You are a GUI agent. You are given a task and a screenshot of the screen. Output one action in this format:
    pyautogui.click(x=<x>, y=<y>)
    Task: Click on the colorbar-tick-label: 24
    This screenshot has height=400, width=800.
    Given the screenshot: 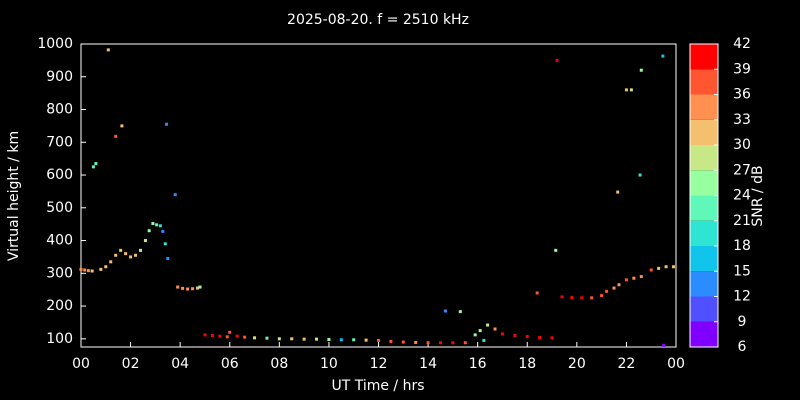 What is the action you would take?
    pyautogui.click(x=742, y=196)
    